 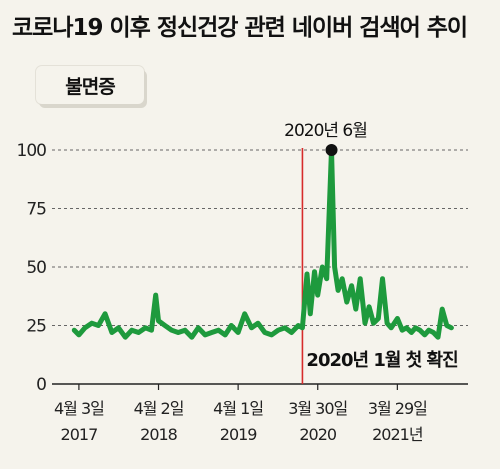 I want to click on x-tick-label: 4월 2일, so click(x=159, y=408).